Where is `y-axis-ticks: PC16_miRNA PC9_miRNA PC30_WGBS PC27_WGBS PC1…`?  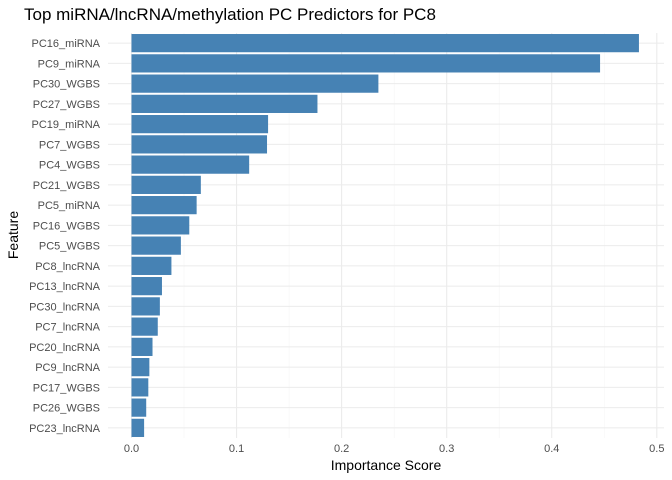
y-axis-ticks: PC16_miRNA PC9_miRNA PC30_WGBS PC27_WGBS PC1… is located at coordinates (65, 236).